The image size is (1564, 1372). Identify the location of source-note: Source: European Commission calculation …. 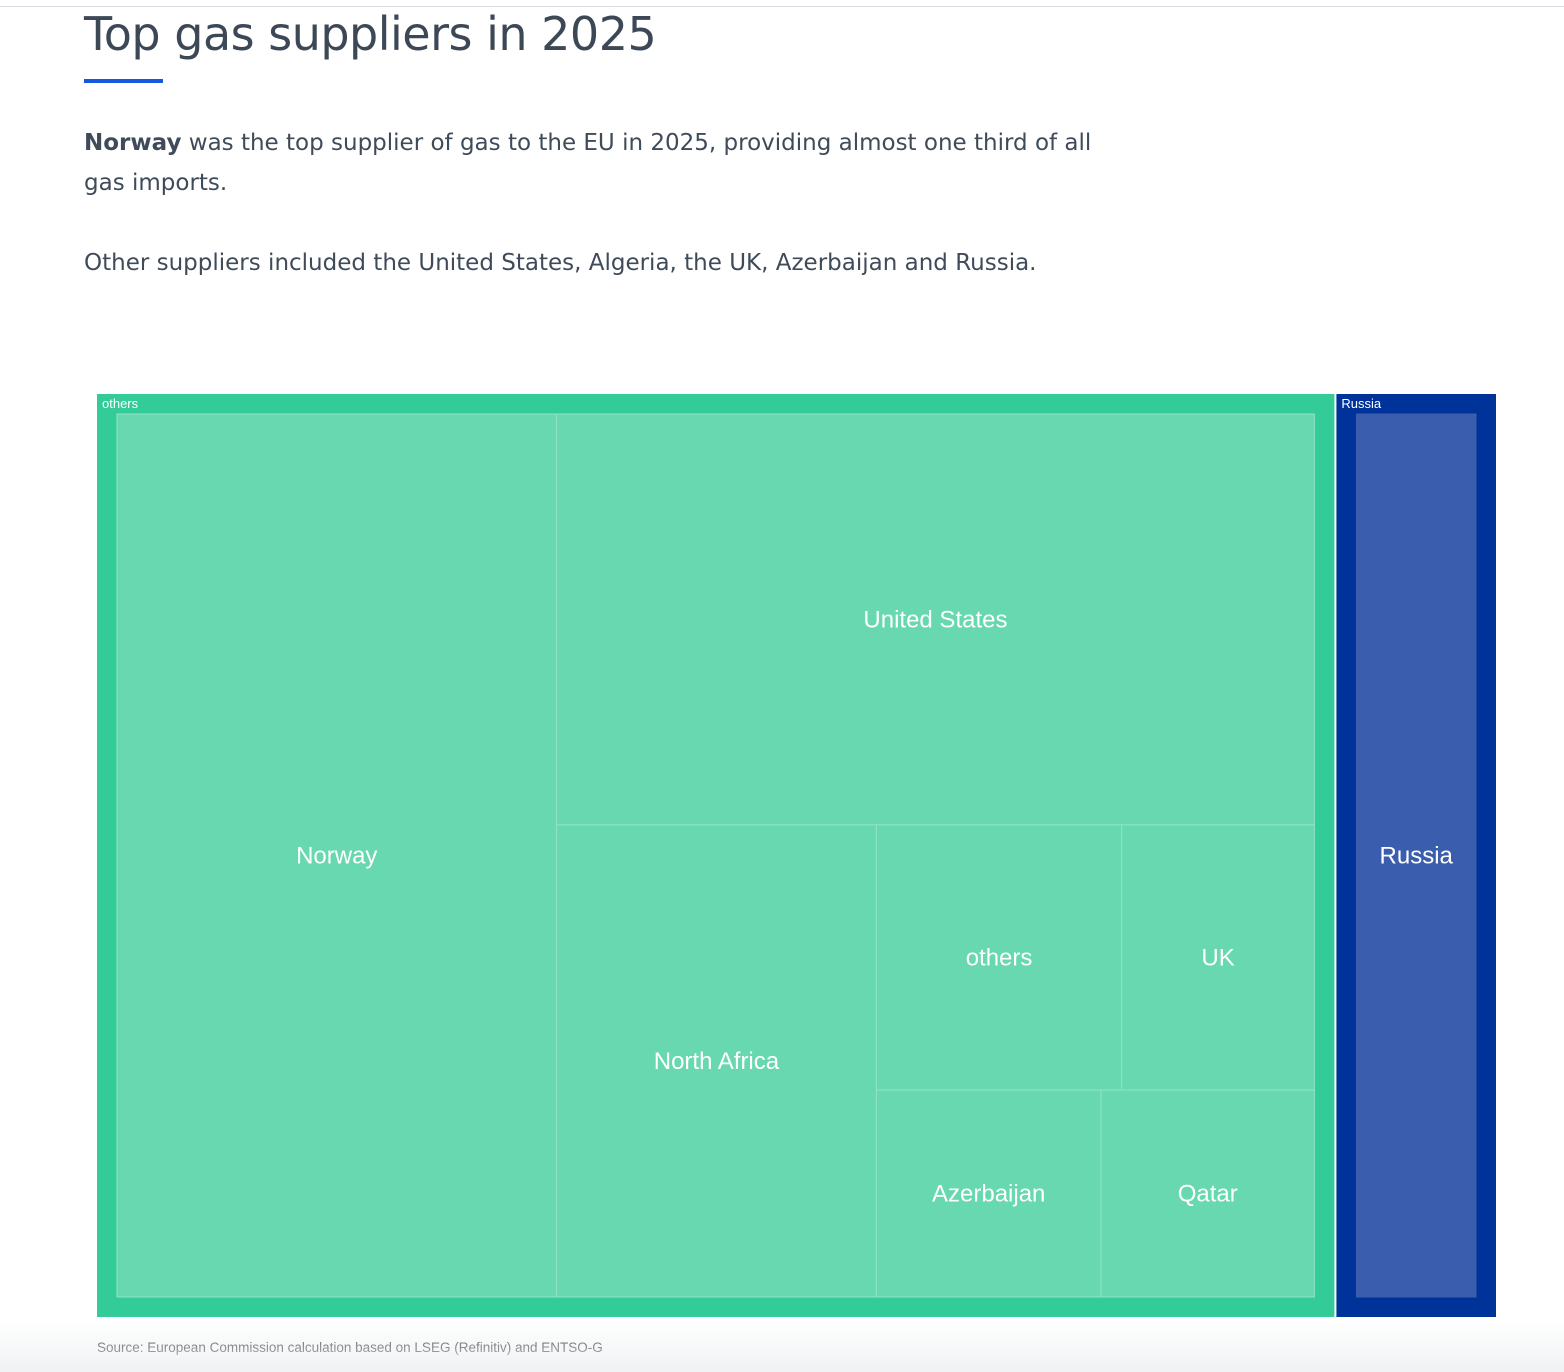
(350, 1347).